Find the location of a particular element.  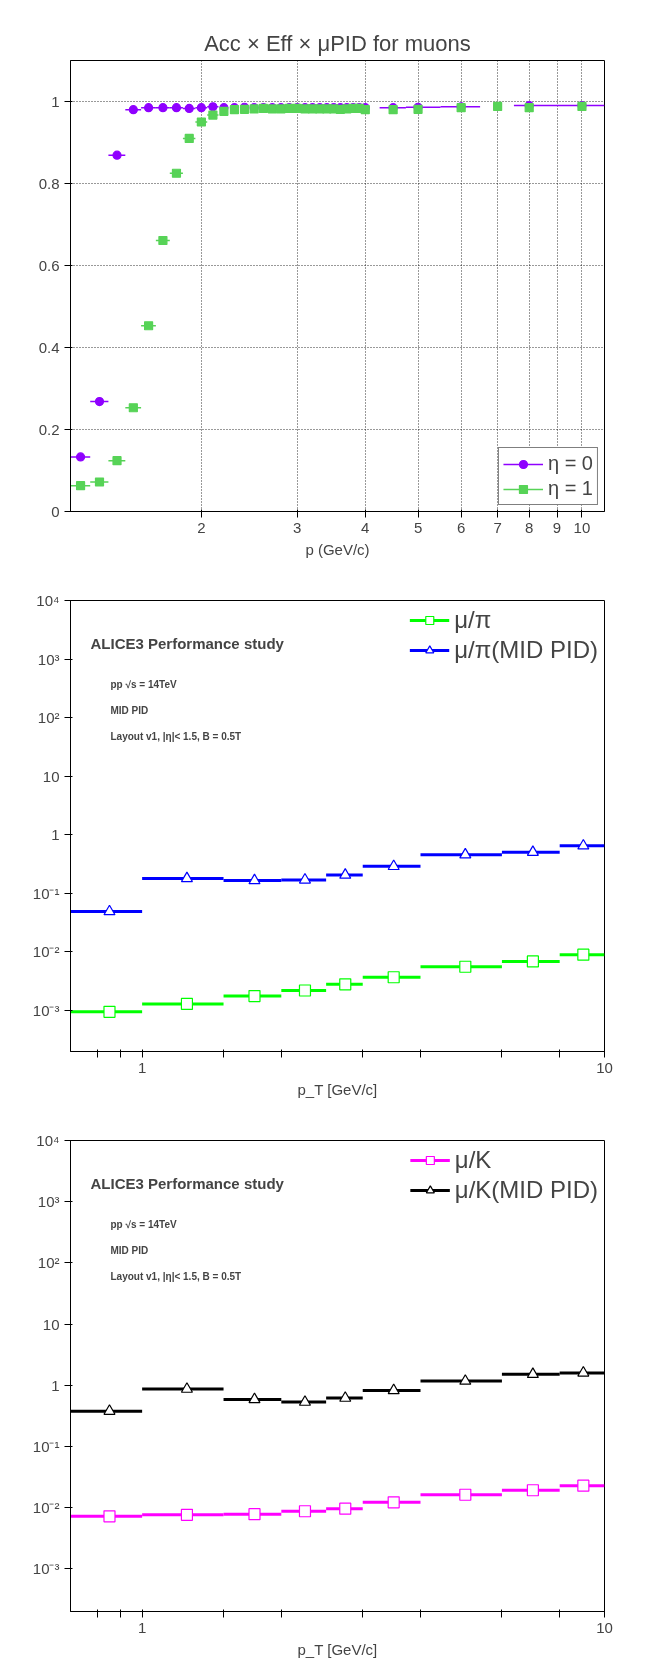

x-tick-label: 2 is located at coordinates (201, 527).